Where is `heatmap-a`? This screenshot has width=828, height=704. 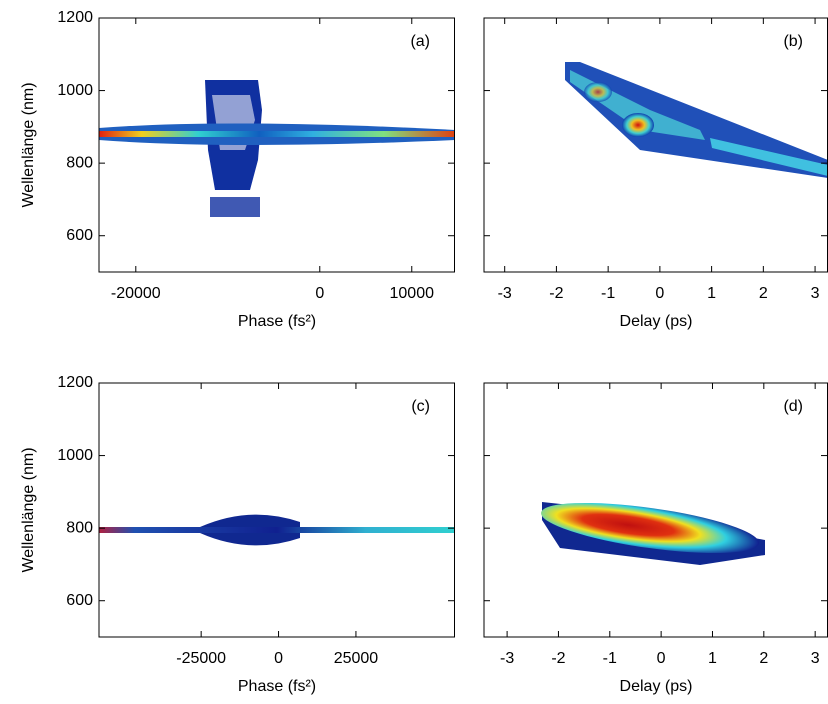 heatmap-a is located at coordinates (277, 148).